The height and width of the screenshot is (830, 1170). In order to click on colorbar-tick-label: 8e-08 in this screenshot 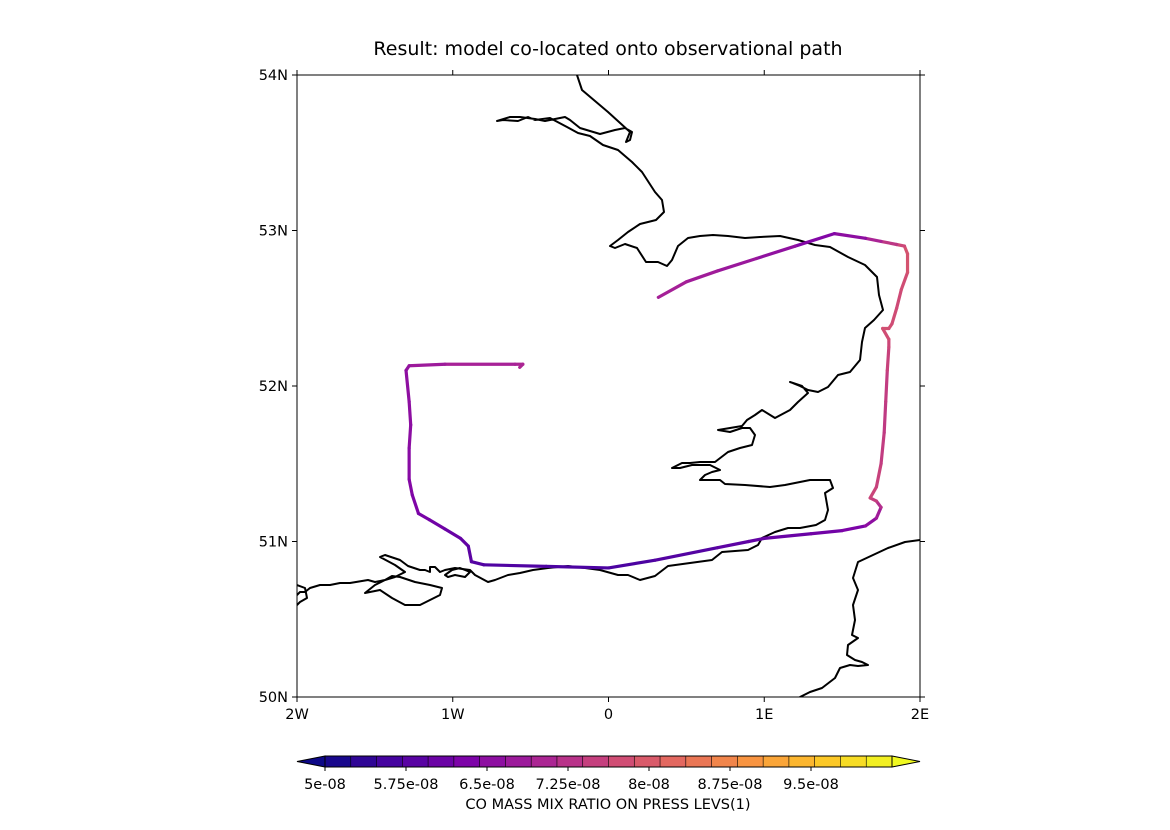, I will do `click(649, 785)`.